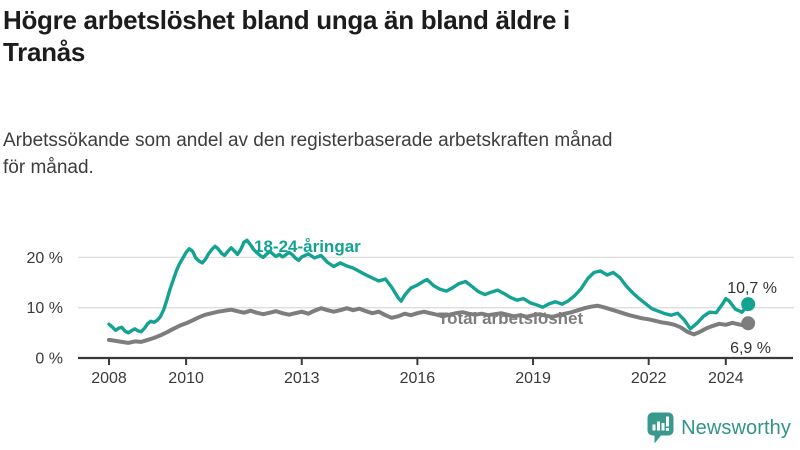  I want to click on line-total, so click(429, 324).